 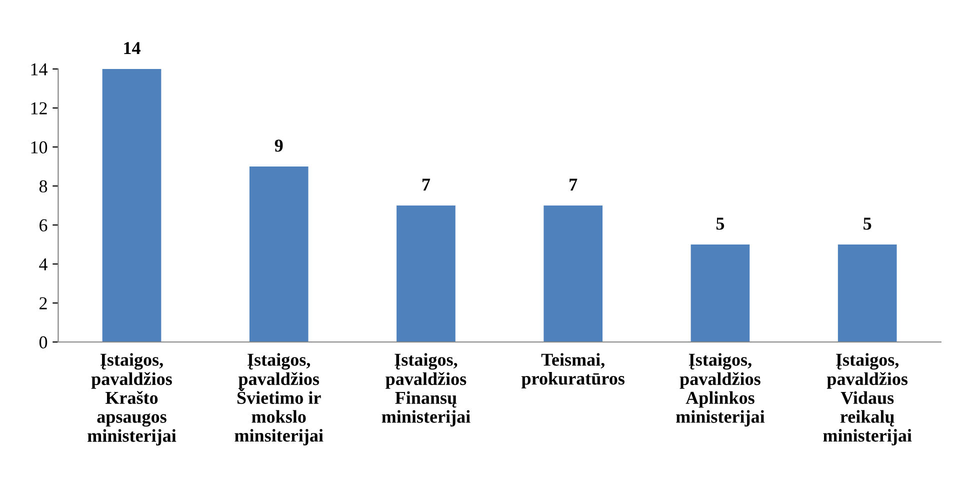 I want to click on y-tick-label: 0, so click(x=43, y=342).